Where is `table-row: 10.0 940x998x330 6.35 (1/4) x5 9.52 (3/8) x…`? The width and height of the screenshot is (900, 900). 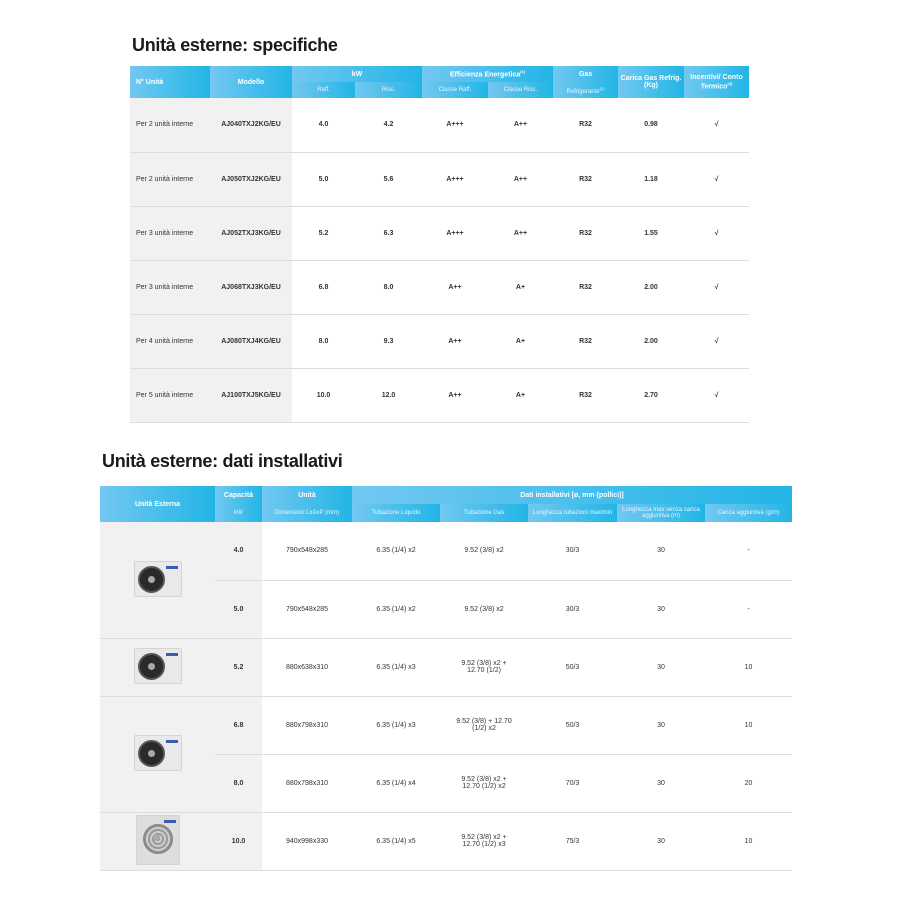
table-row: 10.0 940x998x330 6.35 (1/4) x5 9.52 (3/8) x… is located at coordinates (446, 841).